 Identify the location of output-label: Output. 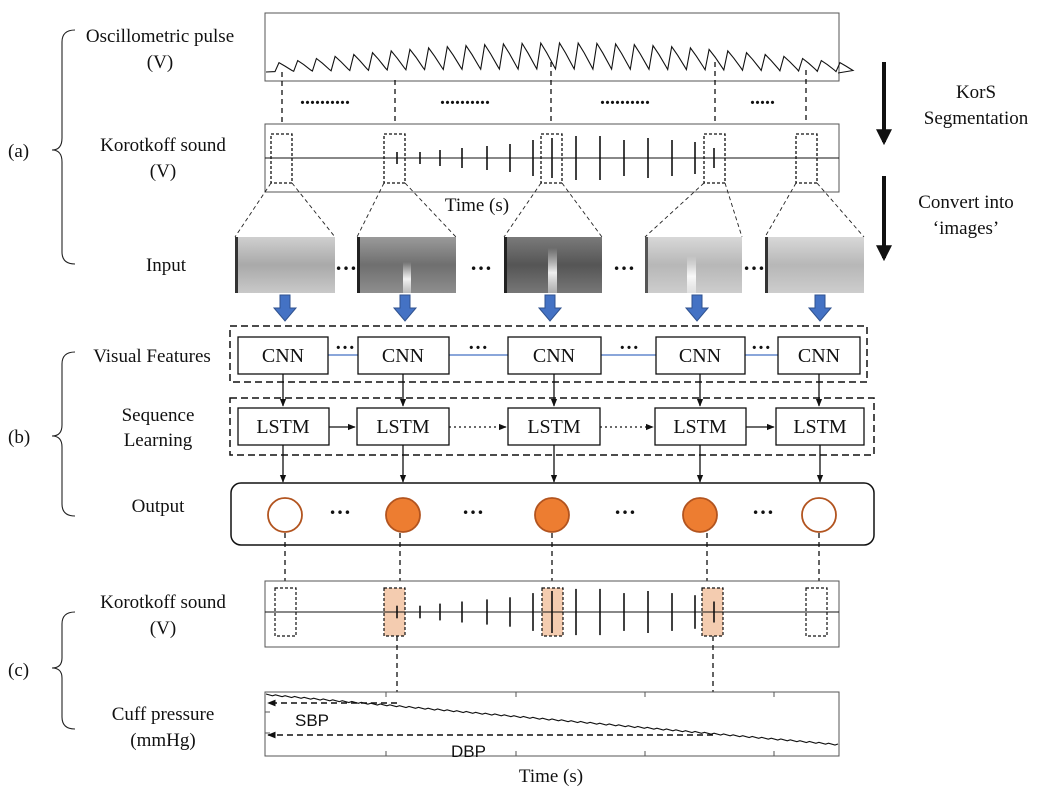
(159, 506).